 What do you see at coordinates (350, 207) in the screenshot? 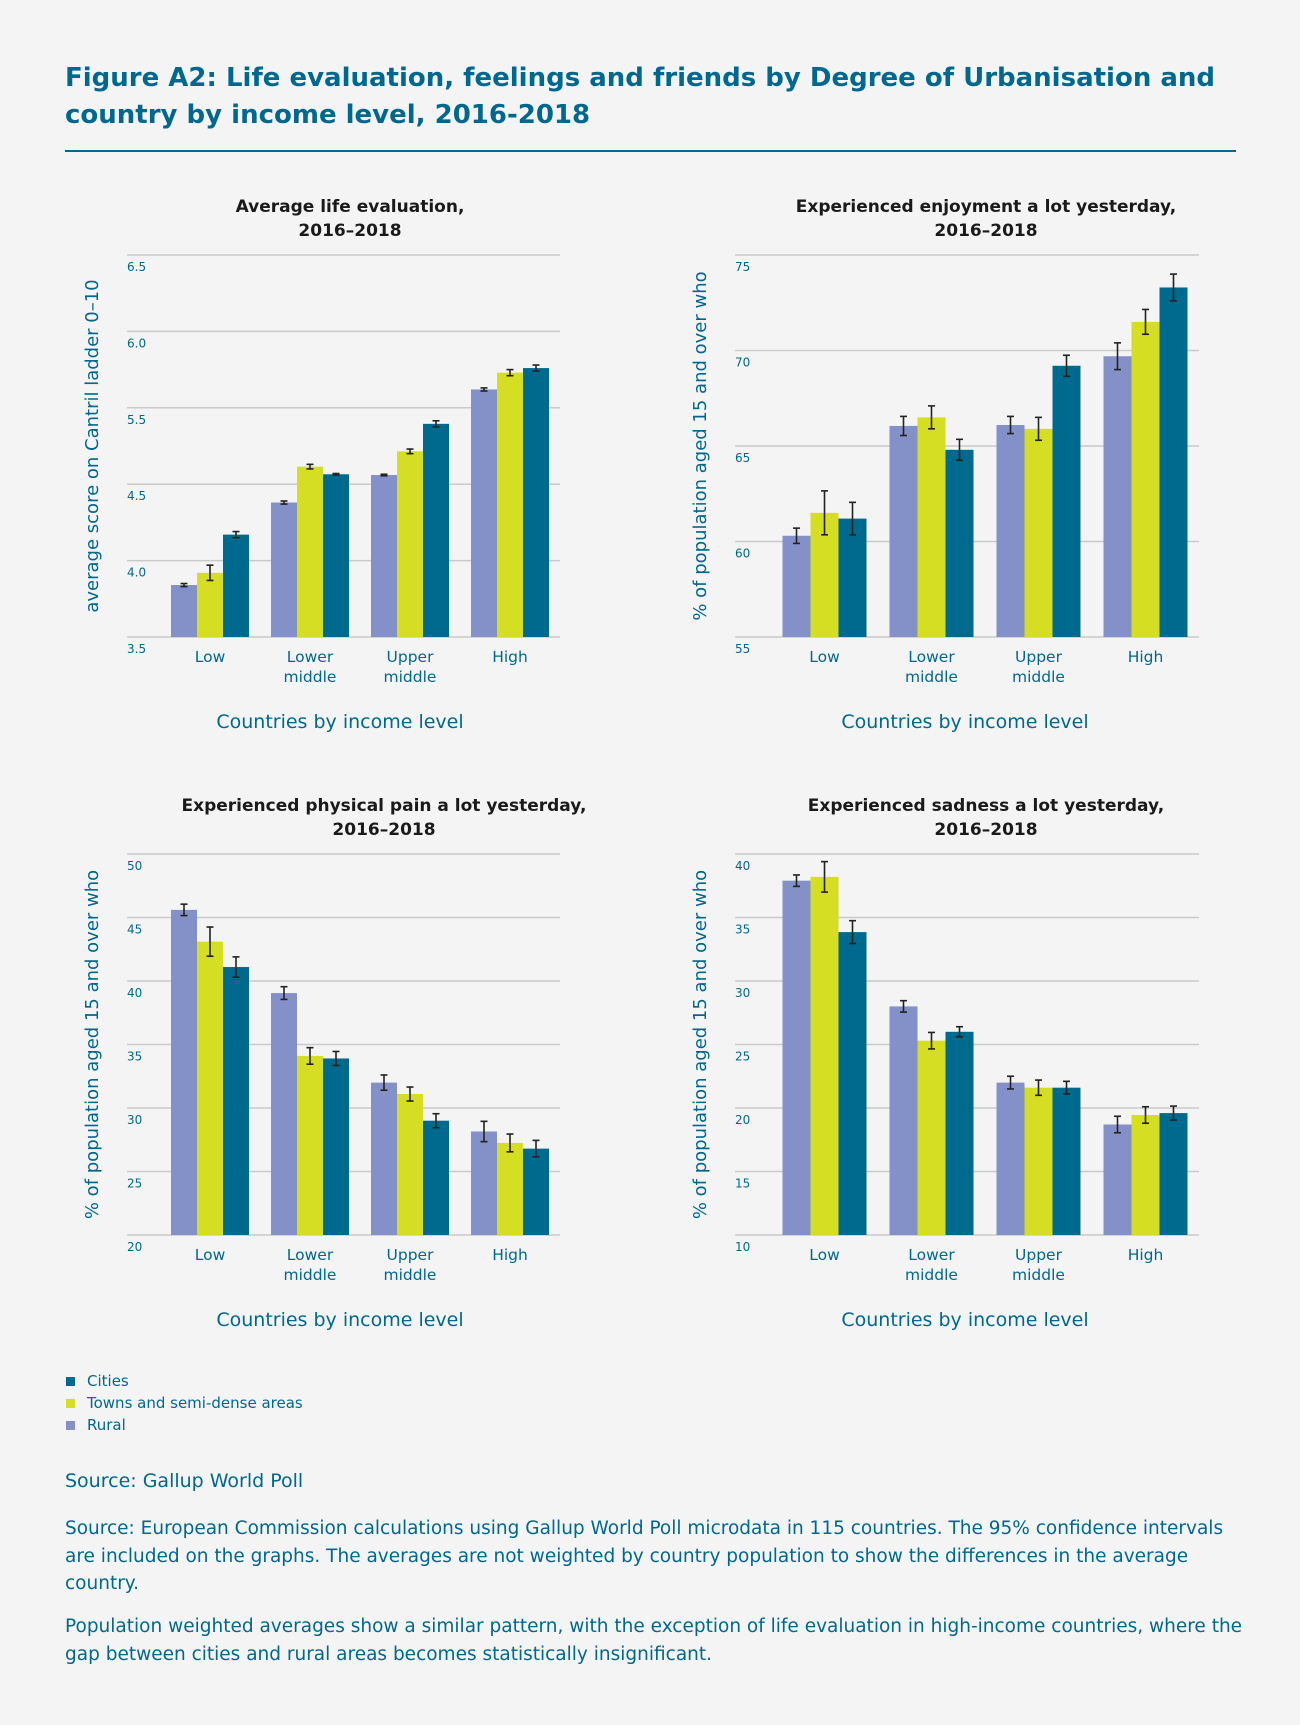
I see `chart-title: Average life evaluation,` at bounding box center [350, 207].